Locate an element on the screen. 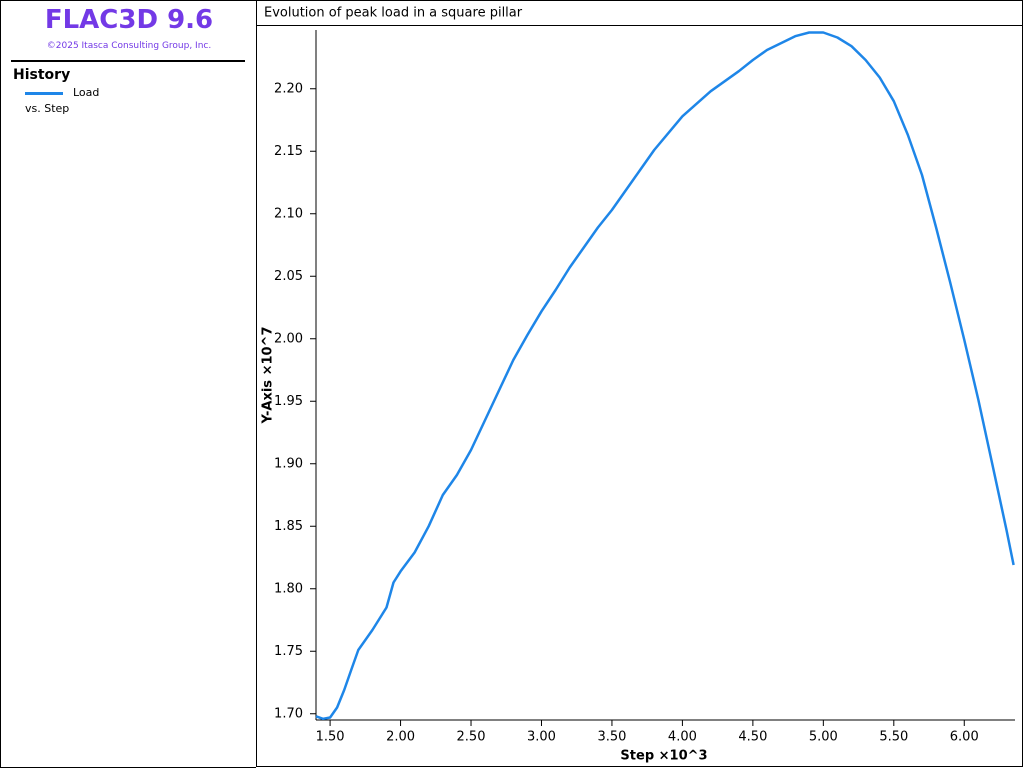  x-tick-label: 1.50 is located at coordinates (330, 737).